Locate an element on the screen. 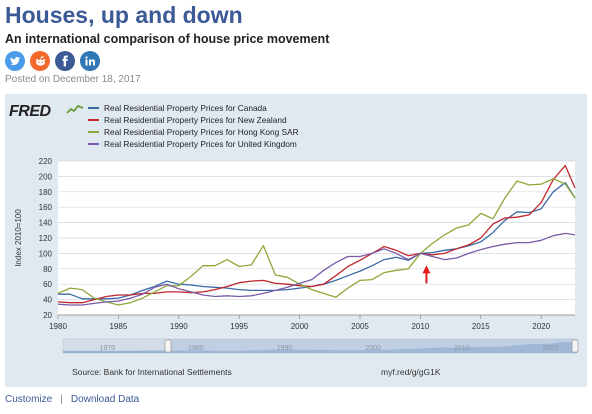 This screenshot has height=414, width=592. y-tick-label: 220 is located at coordinates (46, 161).